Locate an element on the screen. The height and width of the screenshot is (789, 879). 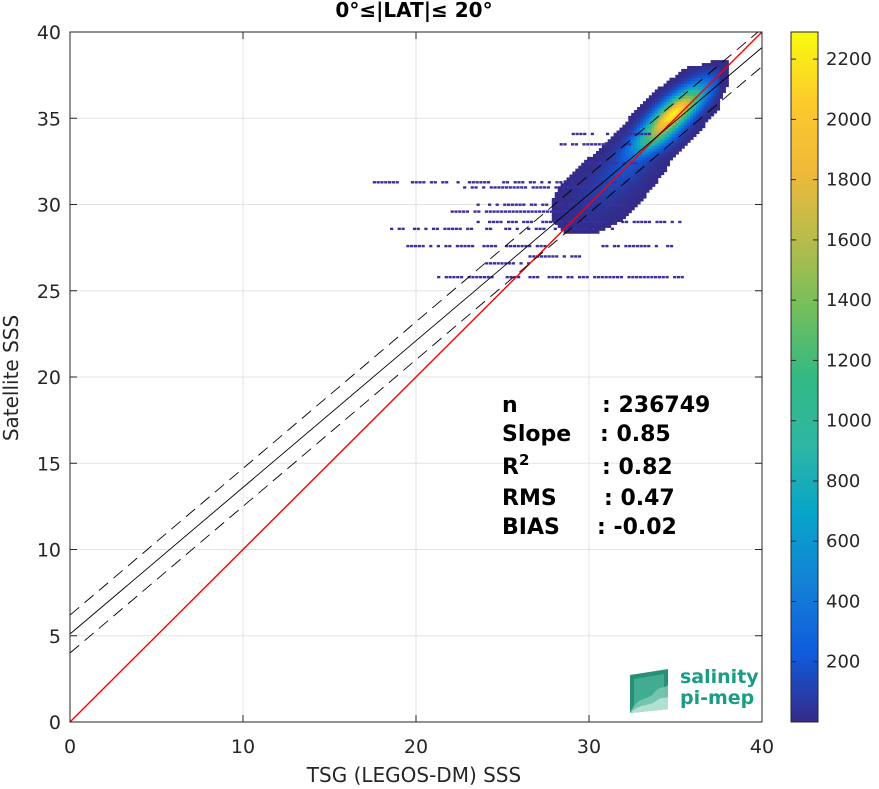
stat-label-text: BIAS is located at coordinates (531, 527).